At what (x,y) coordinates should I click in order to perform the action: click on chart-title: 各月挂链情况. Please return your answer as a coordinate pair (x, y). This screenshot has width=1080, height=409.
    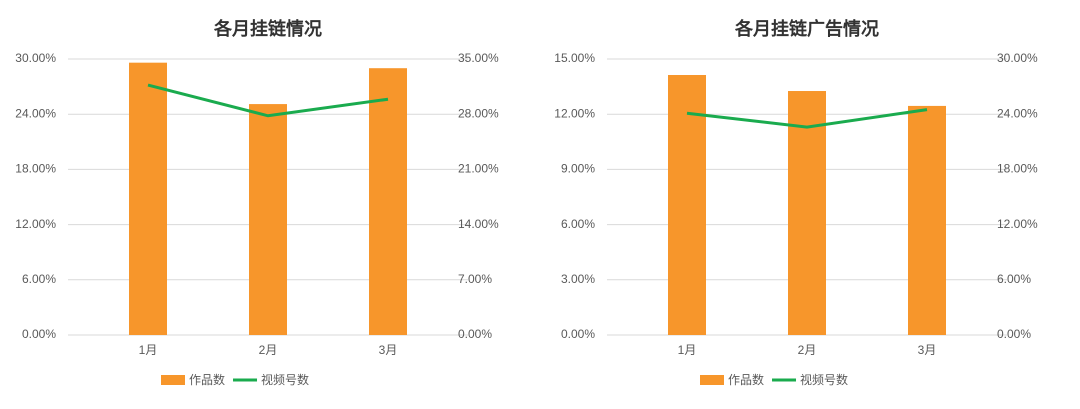
    Looking at the image, I should click on (267, 28).